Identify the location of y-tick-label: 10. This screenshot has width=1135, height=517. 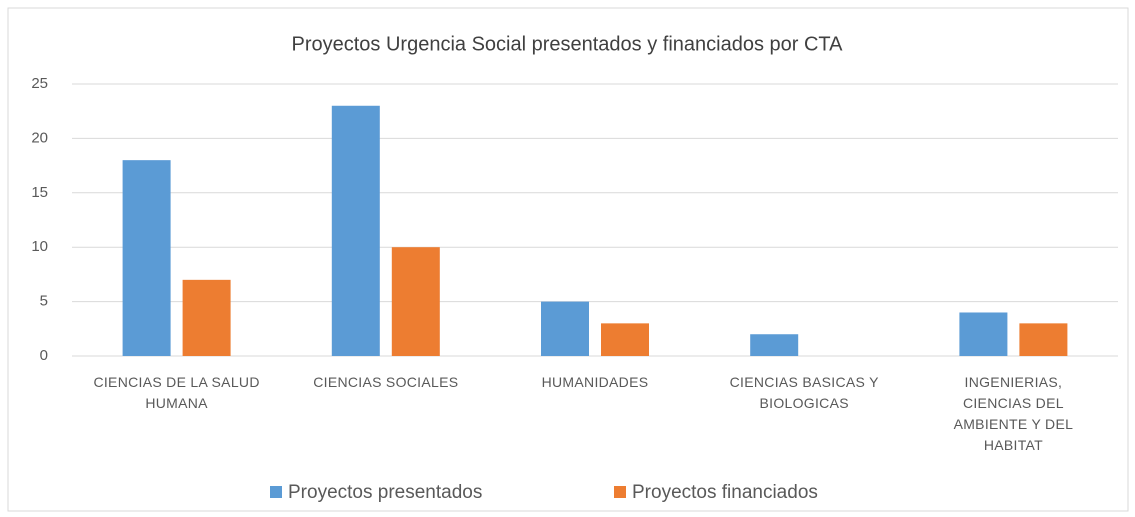
(39, 246).